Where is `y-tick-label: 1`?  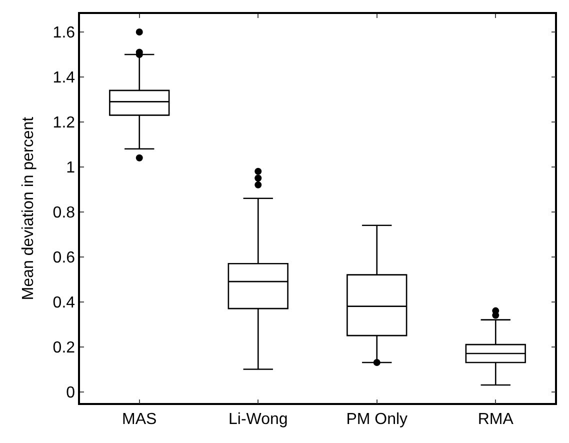 y-tick-label: 1 is located at coordinates (71, 168).